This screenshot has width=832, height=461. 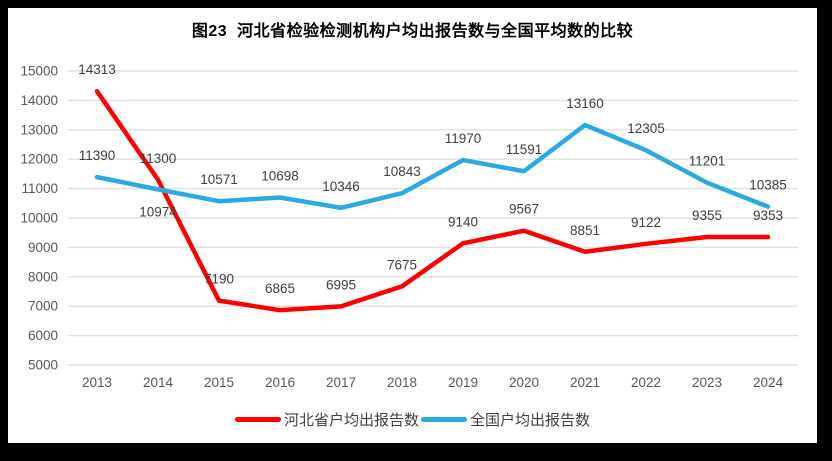 I want to click on legend-line-hebei-icon, so click(x=257, y=419).